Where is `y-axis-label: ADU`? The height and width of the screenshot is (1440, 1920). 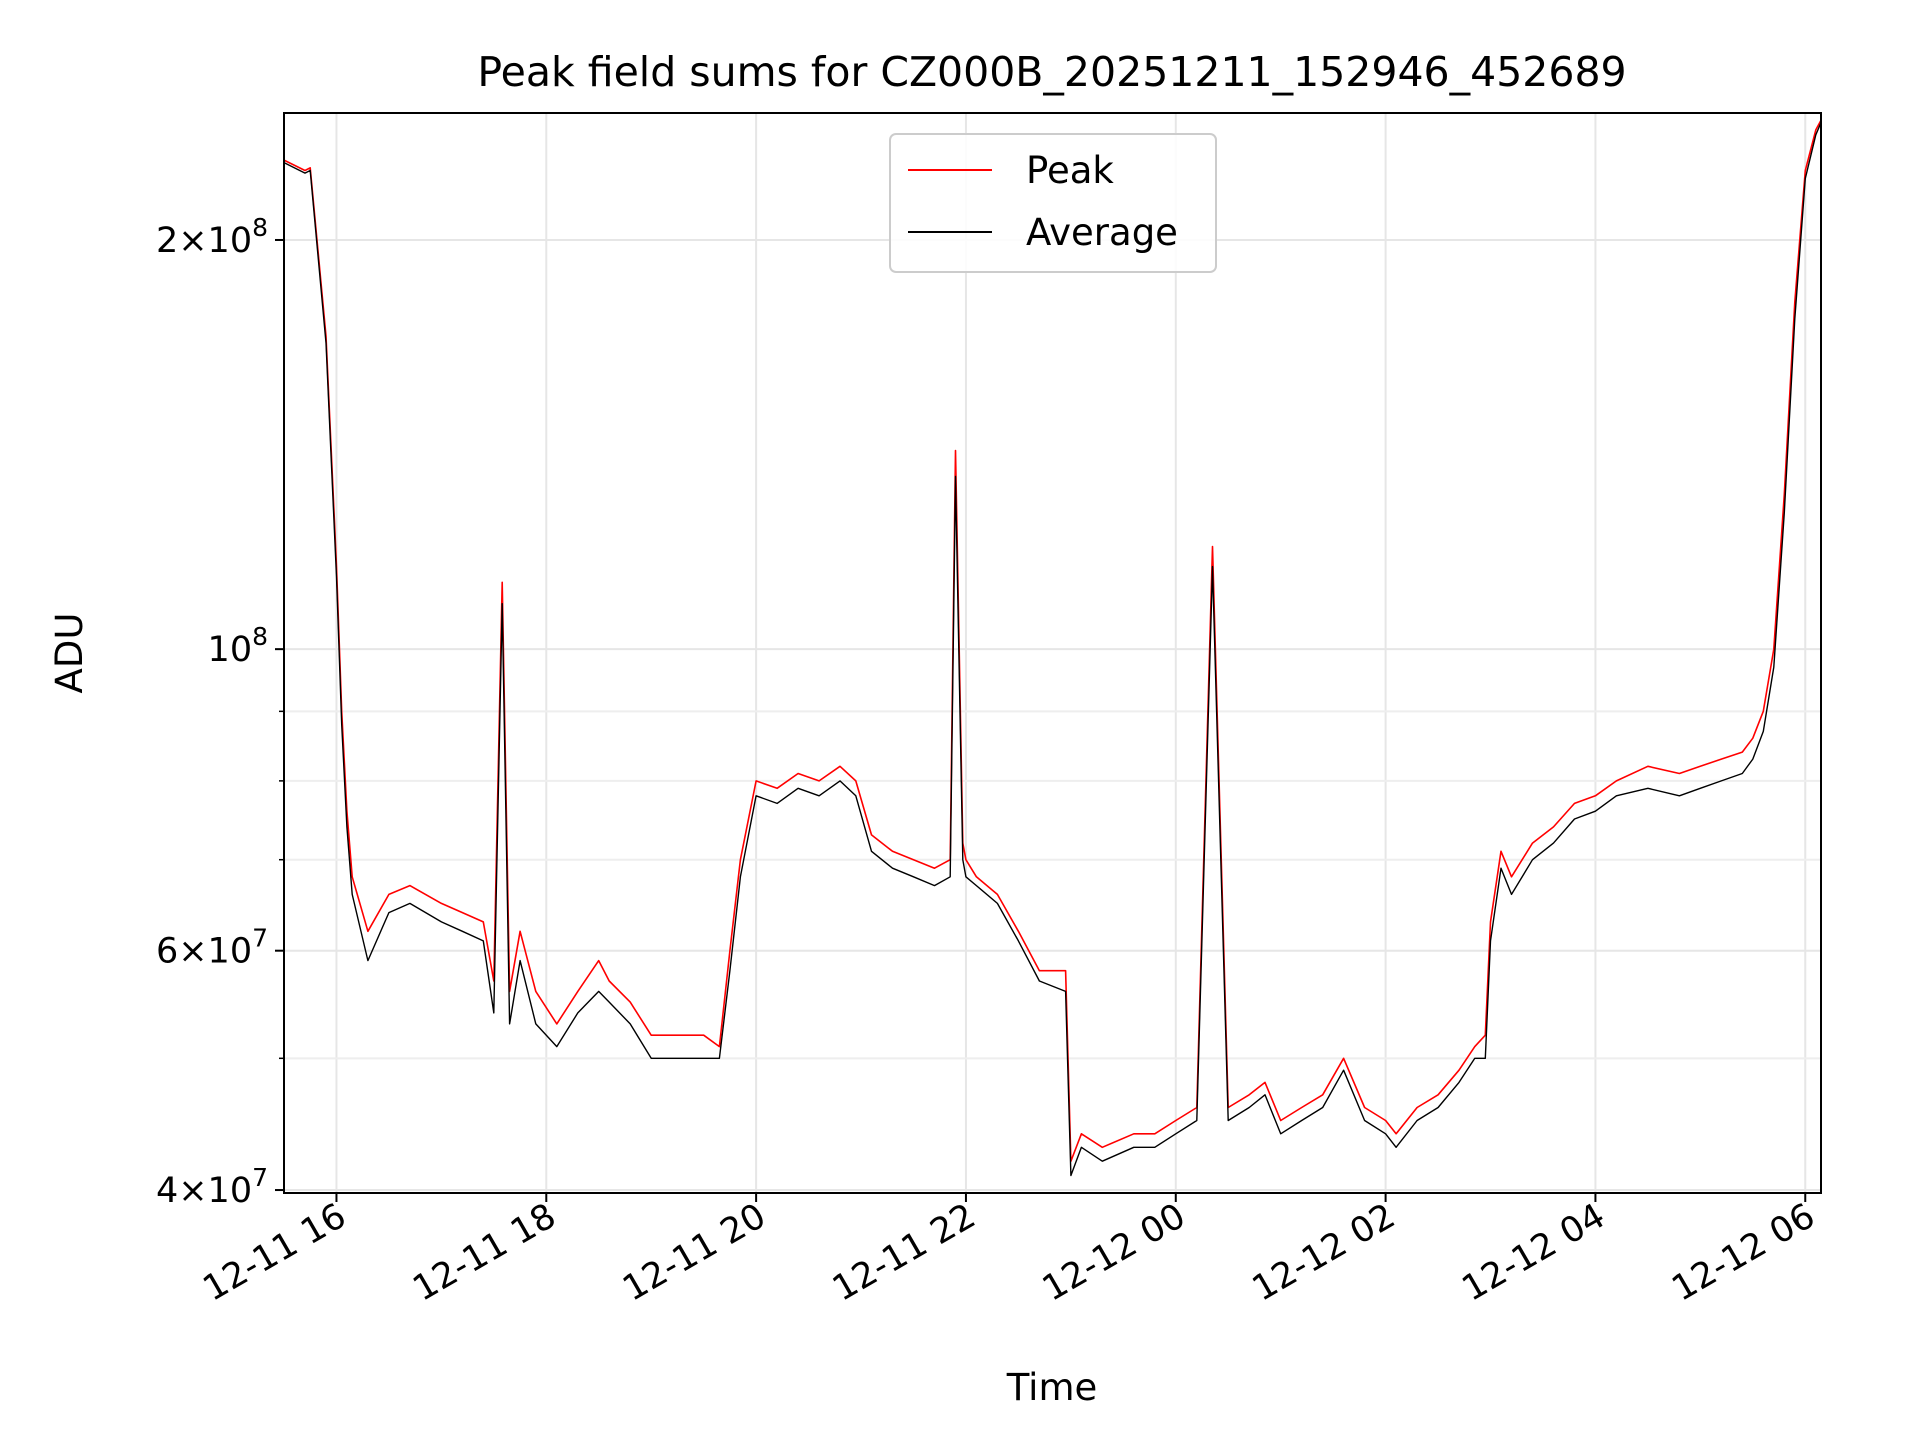
y-axis-label: ADU is located at coordinates (69, 653).